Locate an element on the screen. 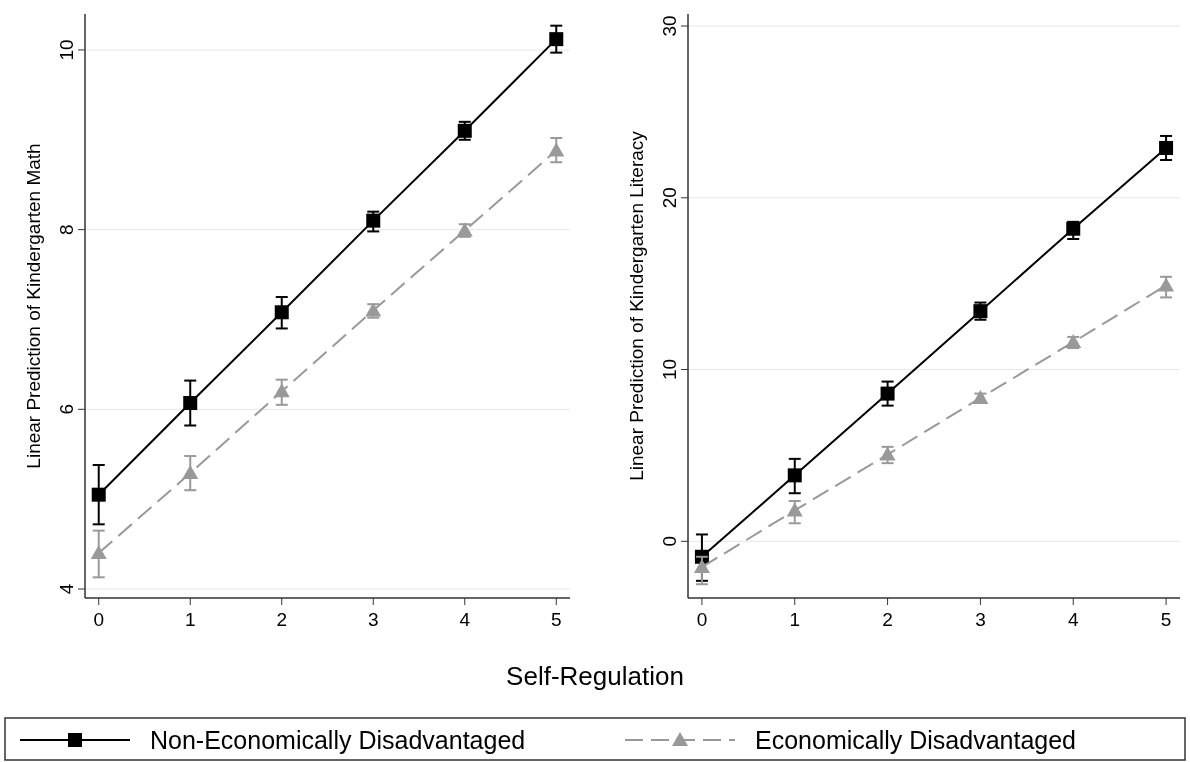 Image resolution: width=1190 pixels, height=762 pixels. legend-label: Economically Disadvantaged is located at coordinates (916, 740).